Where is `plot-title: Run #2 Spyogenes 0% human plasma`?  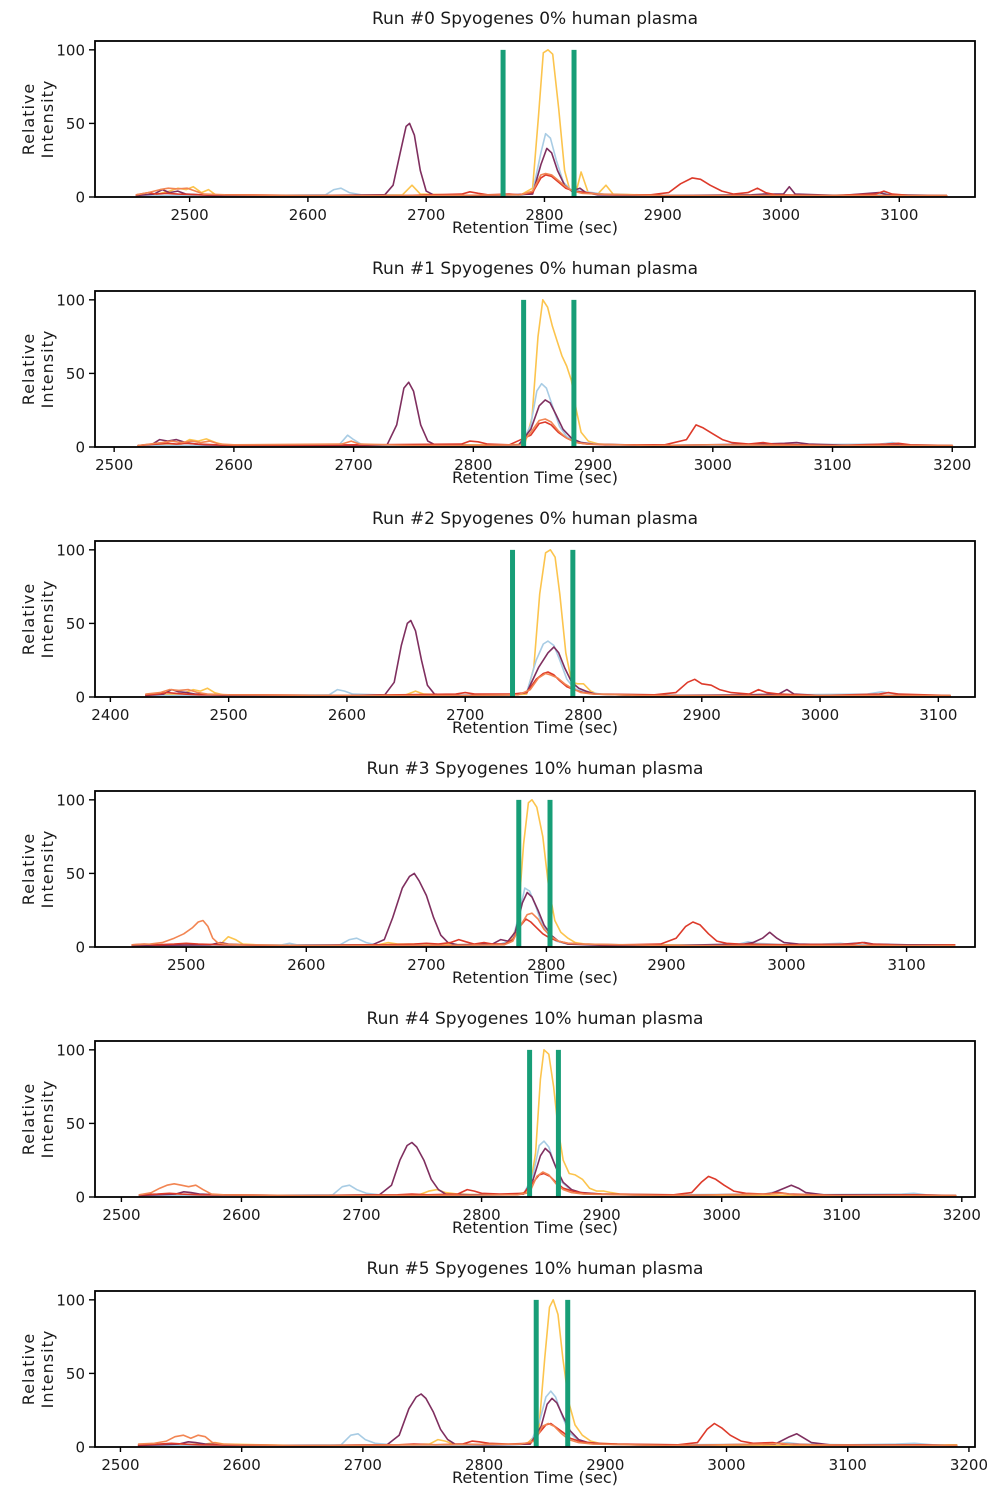
plot-title: Run #2 Spyogenes 0% human plasma is located at coordinates (535, 519).